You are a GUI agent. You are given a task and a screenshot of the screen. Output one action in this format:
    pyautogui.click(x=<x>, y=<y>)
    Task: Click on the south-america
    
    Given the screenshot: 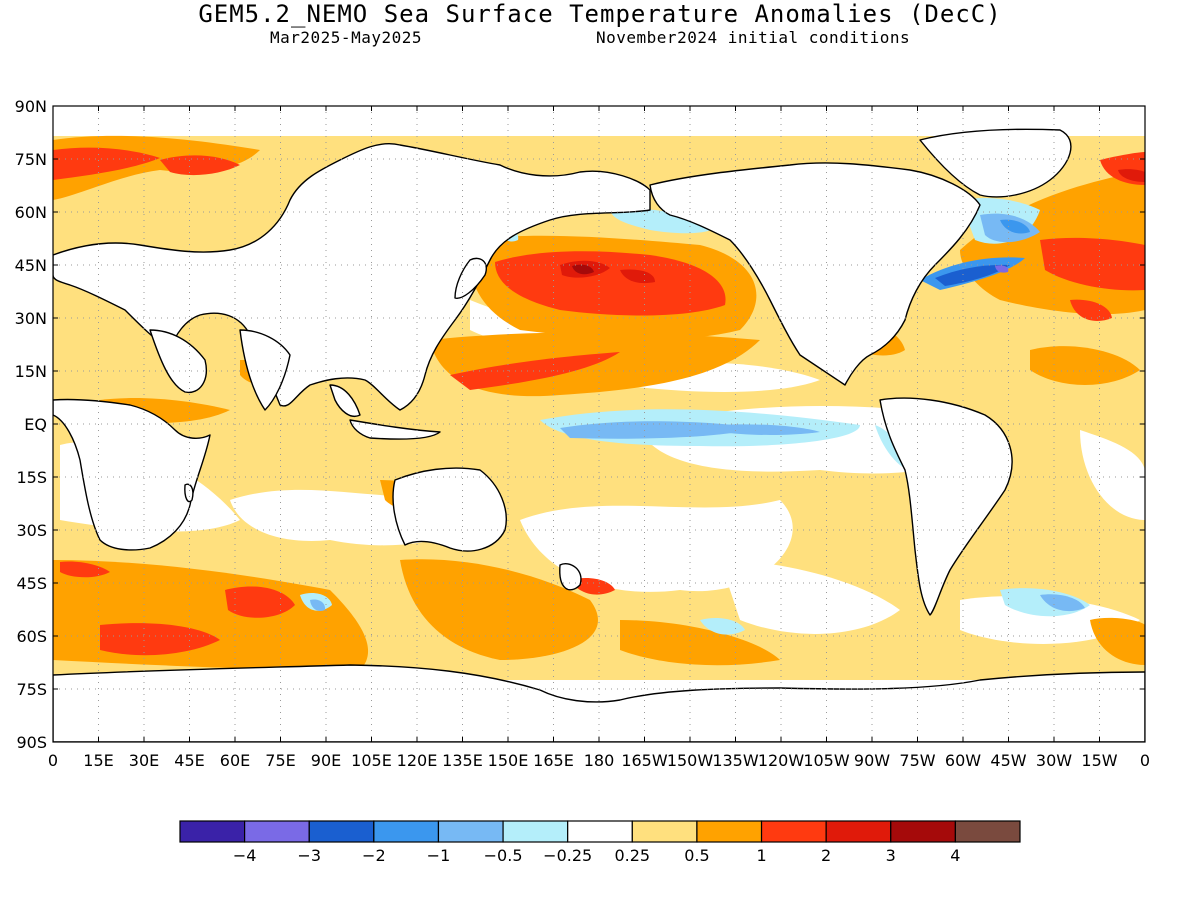 What is the action you would take?
    pyautogui.click(x=946, y=506)
    